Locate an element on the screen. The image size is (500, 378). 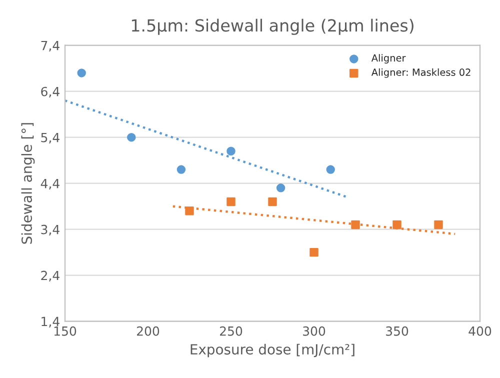
x-tick-label: 150 is located at coordinates (65, 331).